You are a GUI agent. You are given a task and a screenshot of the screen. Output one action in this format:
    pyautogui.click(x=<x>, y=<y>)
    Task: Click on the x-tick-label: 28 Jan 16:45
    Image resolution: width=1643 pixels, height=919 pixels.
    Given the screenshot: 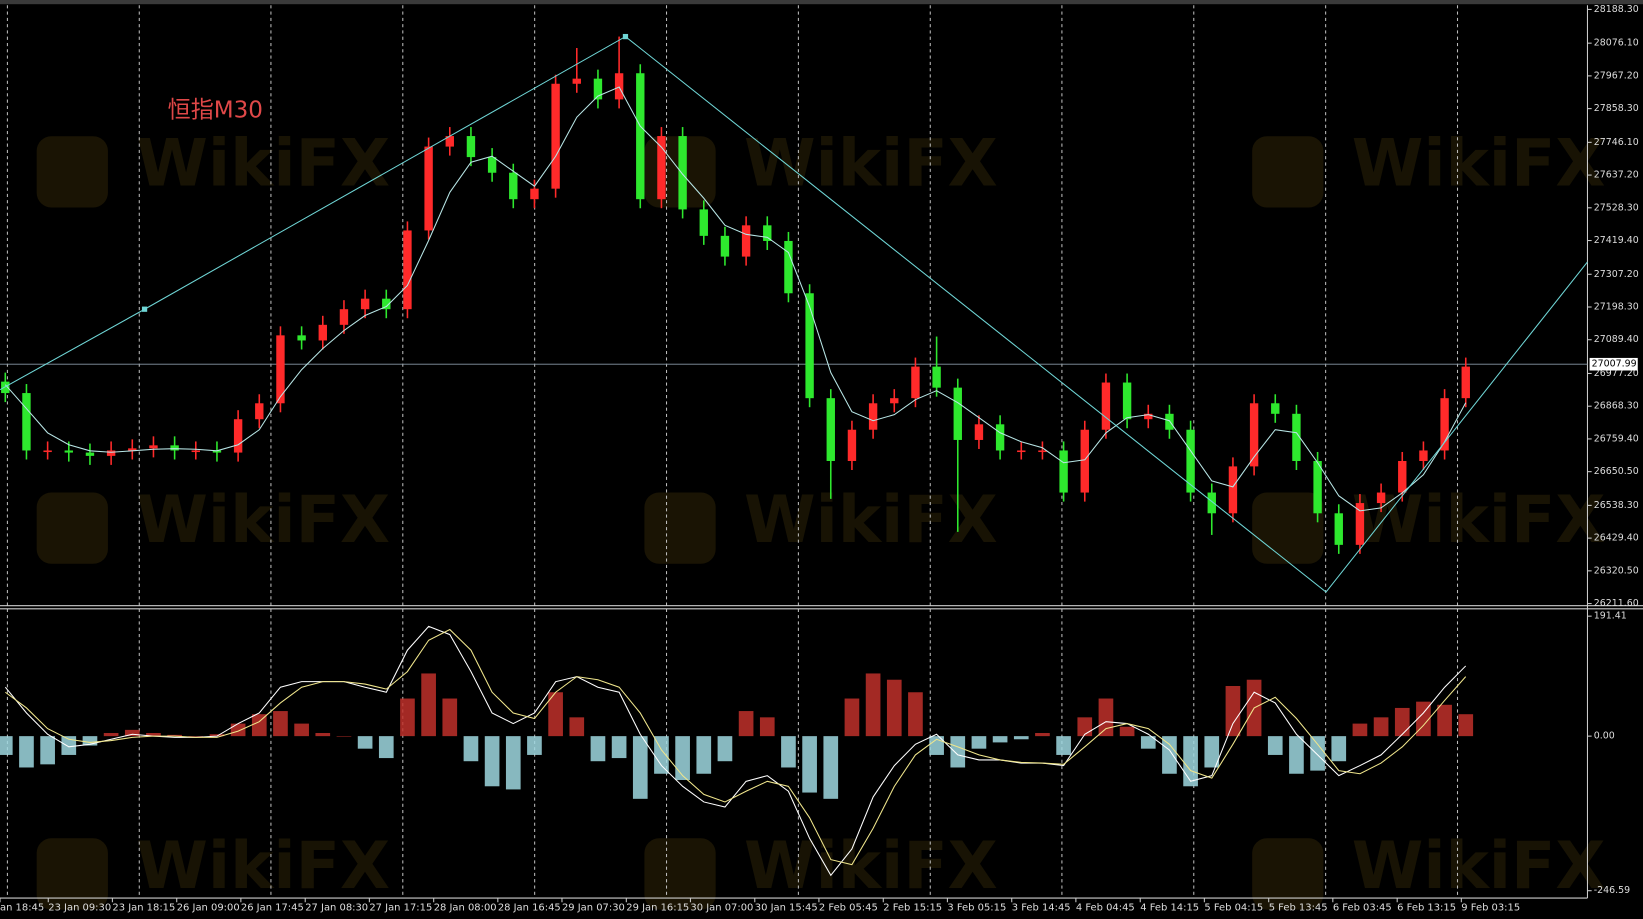 What is the action you would take?
    pyautogui.click(x=529, y=907)
    